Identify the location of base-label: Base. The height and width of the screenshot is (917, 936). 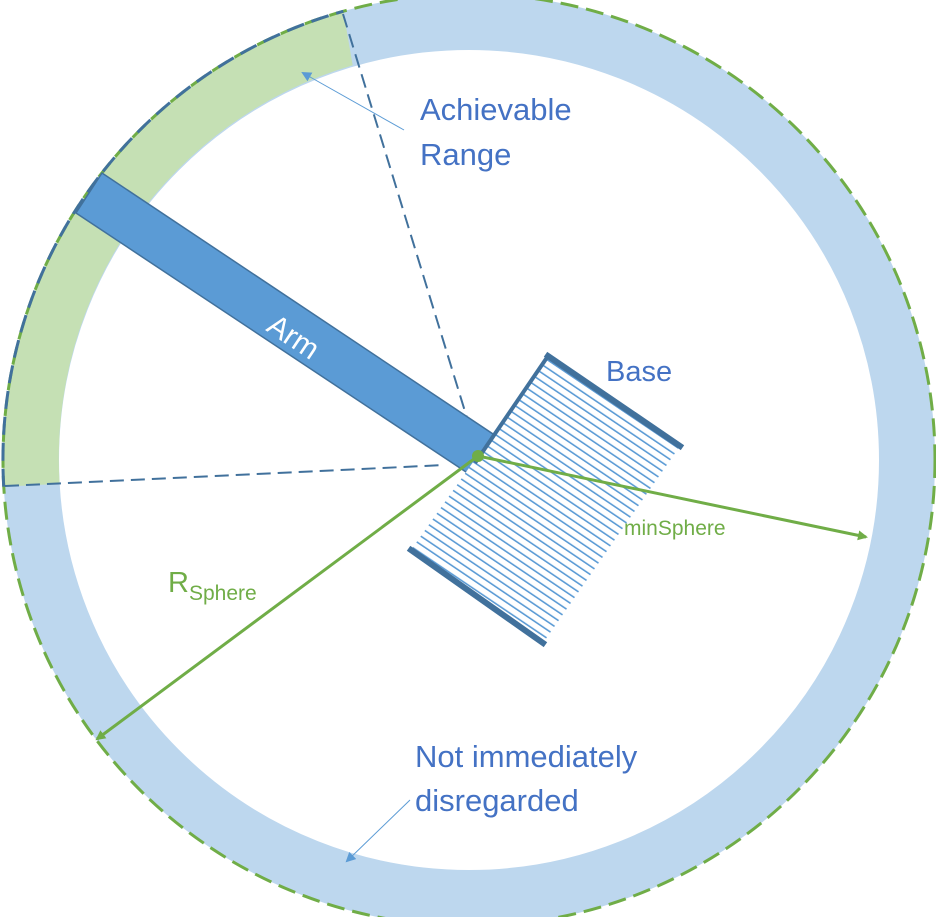
(639, 372).